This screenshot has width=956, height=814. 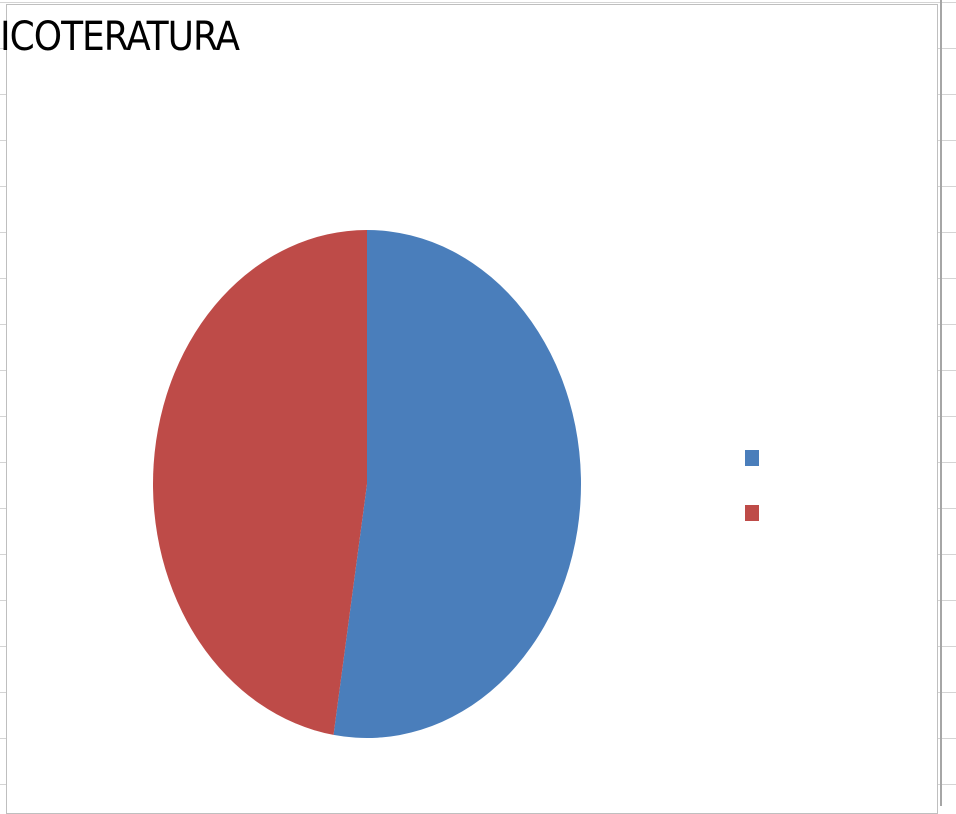 I want to click on grid-row-line, so click(x=478, y=2).